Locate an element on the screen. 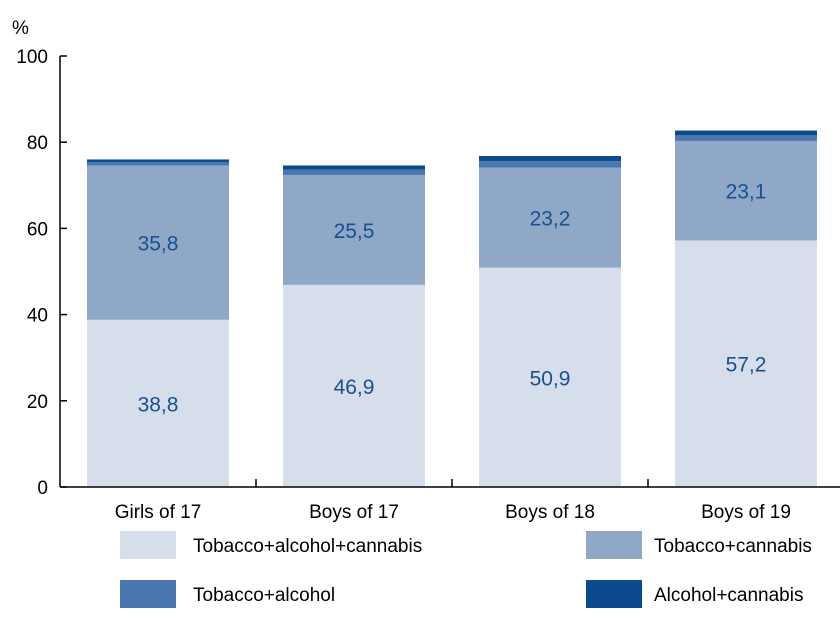 The width and height of the screenshot is (840, 619). legend-label: Alcohol+cannabis is located at coordinates (728, 595).